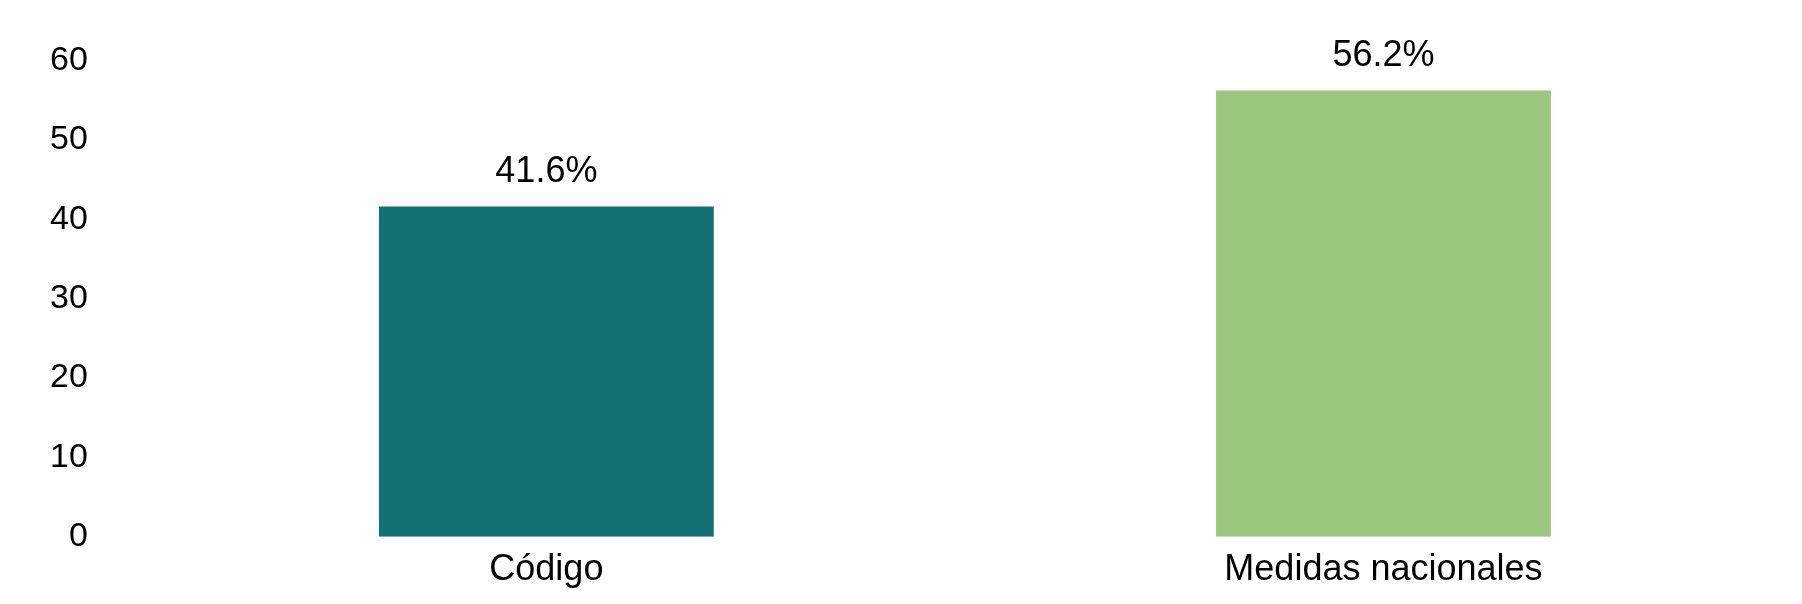 This screenshot has height=604, width=1802. Describe the element at coordinates (78, 534) in the screenshot. I see `y-tick-label: 0` at that location.